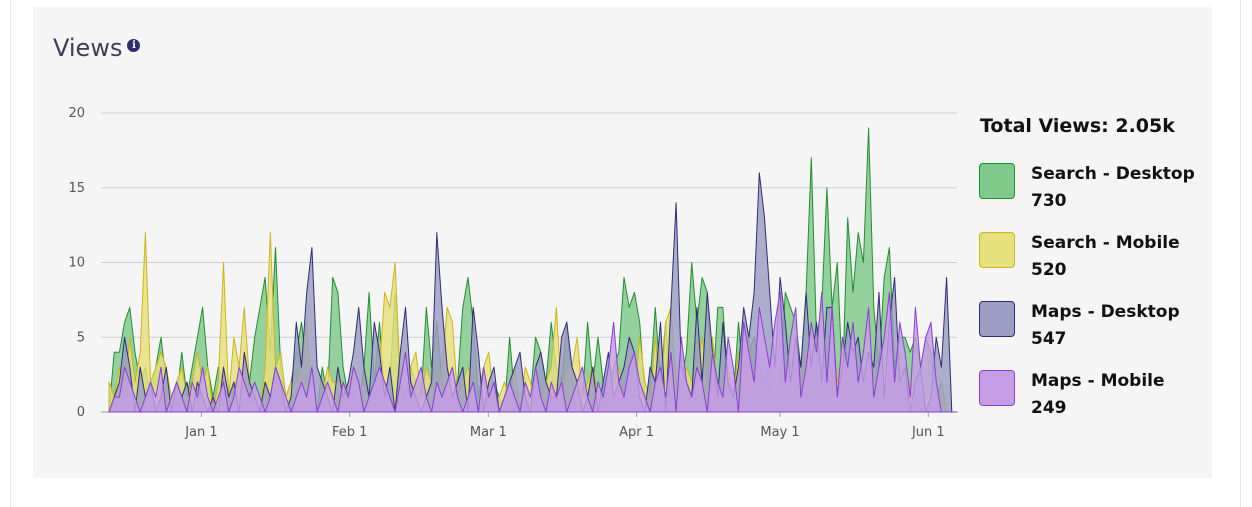 Image resolution: width=1252 pixels, height=507 pixels. I want to click on x-tick-label: Apr 1, so click(636, 432).